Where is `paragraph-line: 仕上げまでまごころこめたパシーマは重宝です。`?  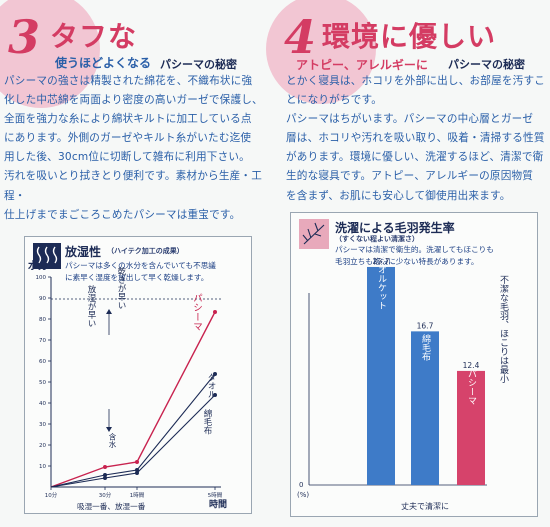 paragraph-line: 仕上げまでまごころこめたパシーマは重宝です。 is located at coordinates (122, 214).